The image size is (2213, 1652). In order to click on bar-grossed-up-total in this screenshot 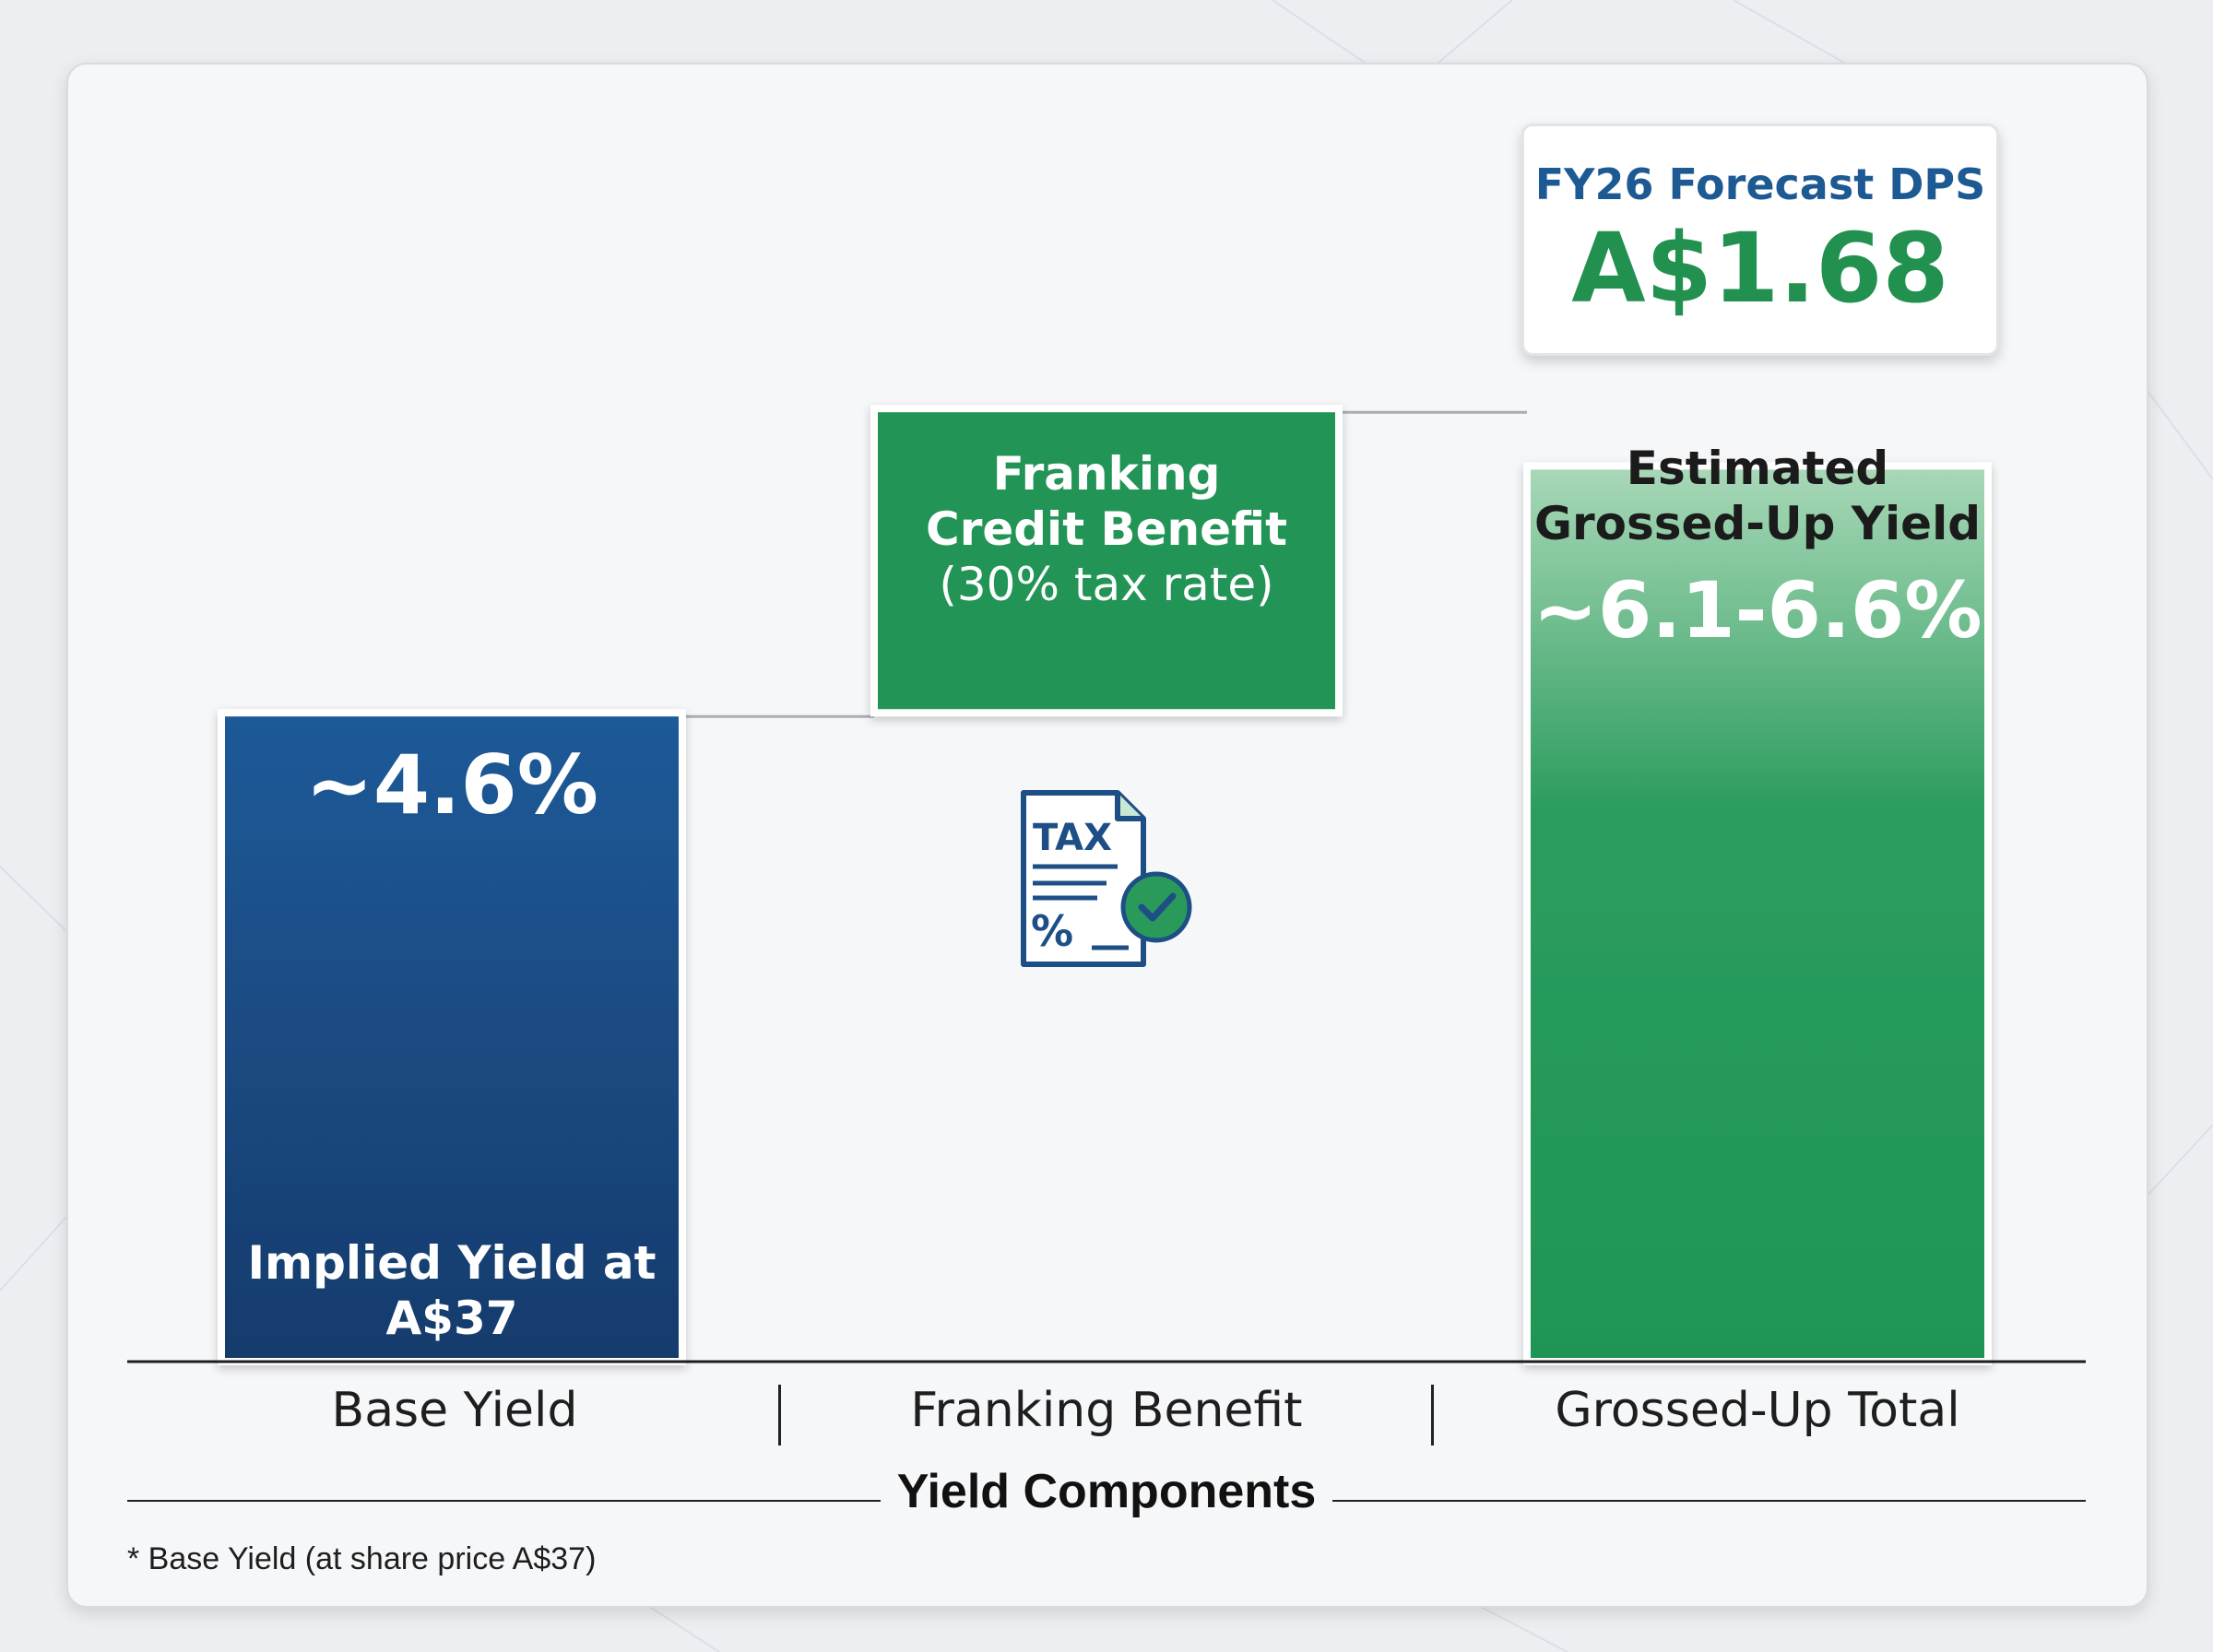, I will do `click(1757, 913)`.